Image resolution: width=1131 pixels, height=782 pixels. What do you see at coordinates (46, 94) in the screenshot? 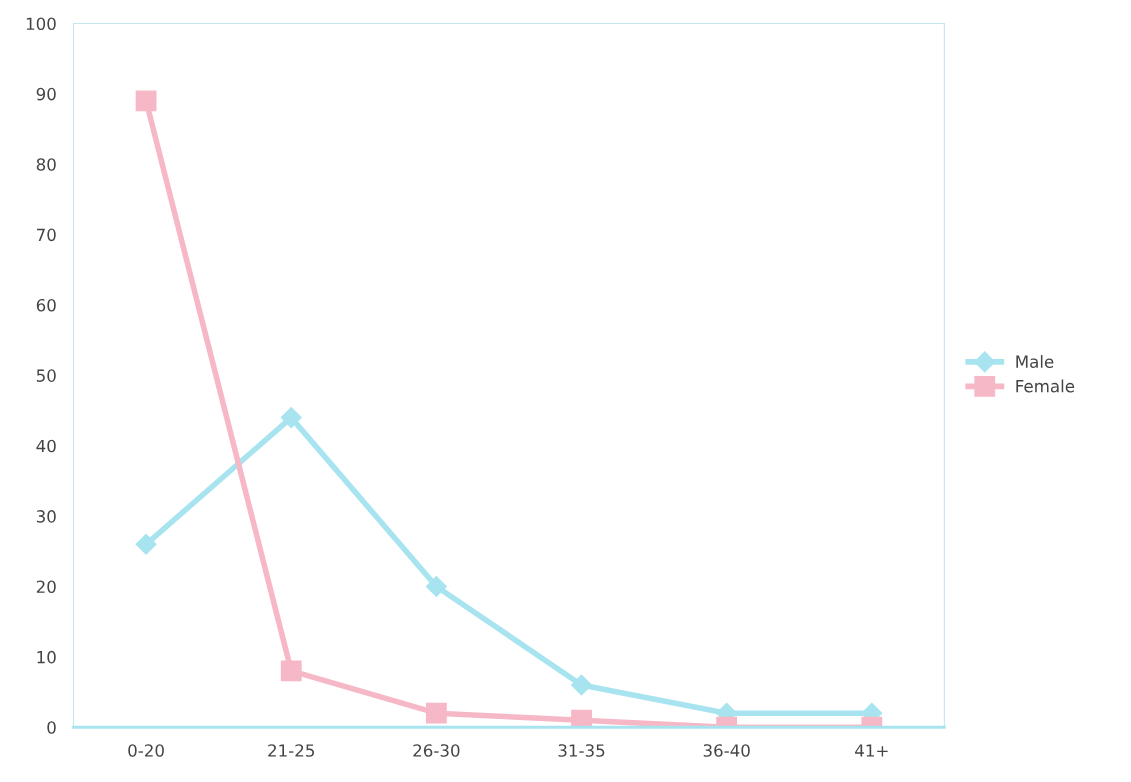
I see `y-tick-label: 90` at bounding box center [46, 94].